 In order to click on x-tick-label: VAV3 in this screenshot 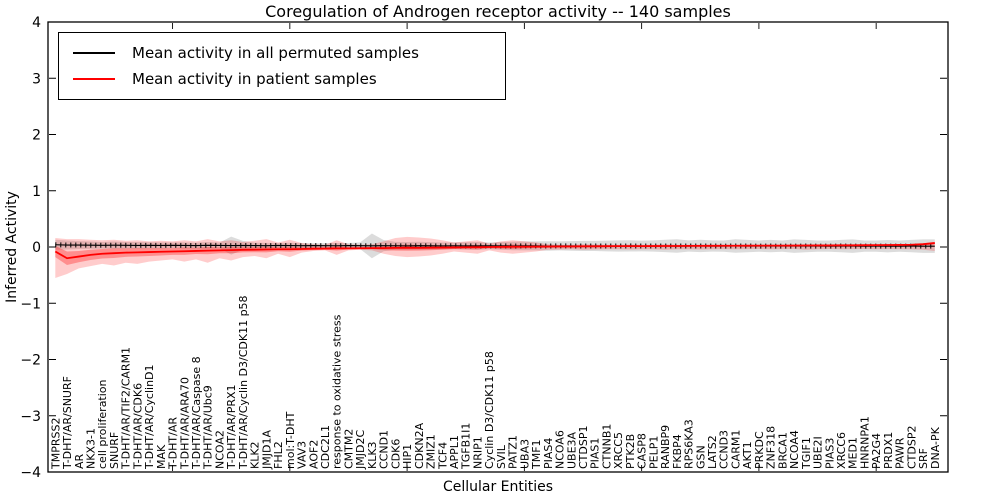, I will do `click(302, 455)`.